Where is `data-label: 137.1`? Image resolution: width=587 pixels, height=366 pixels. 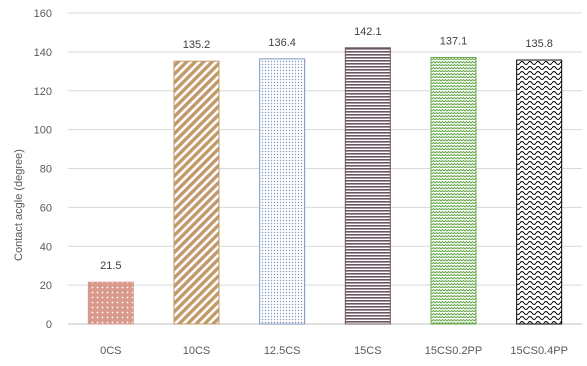
data-label: 137.1 is located at coordinates (454, 42).